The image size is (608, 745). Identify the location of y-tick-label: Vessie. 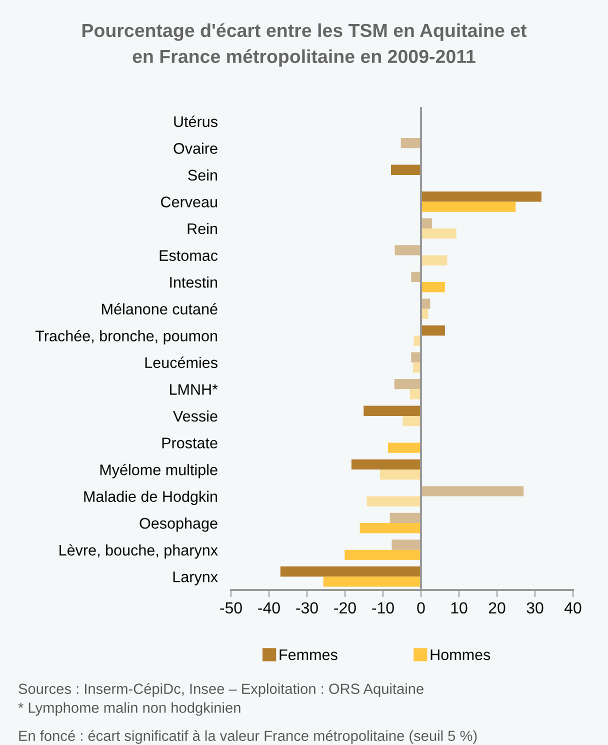
(195, 416).